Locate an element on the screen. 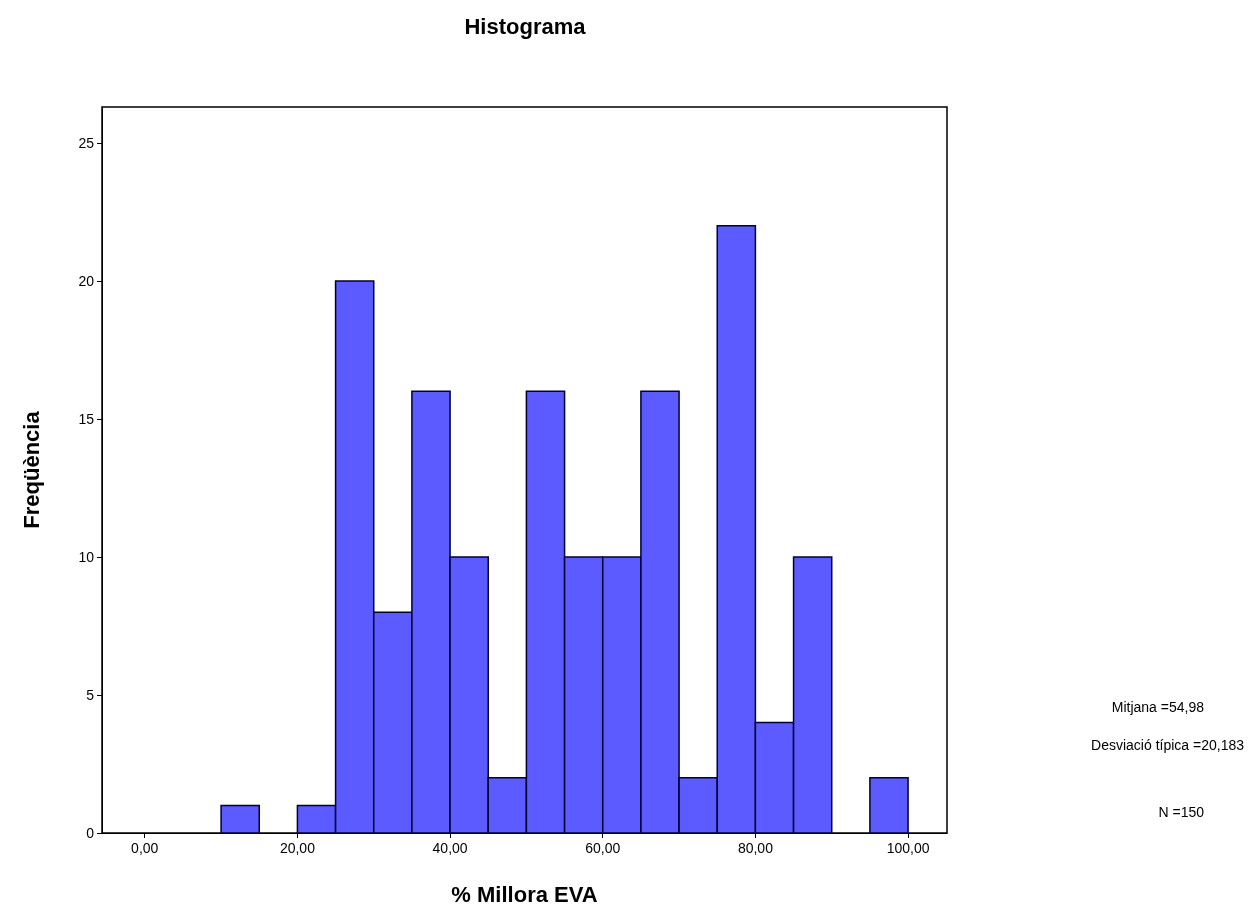 Image resolution: width=1256 pixels, height=917 pixels. chart-title: Histograma is located at coordinates (525, 26).